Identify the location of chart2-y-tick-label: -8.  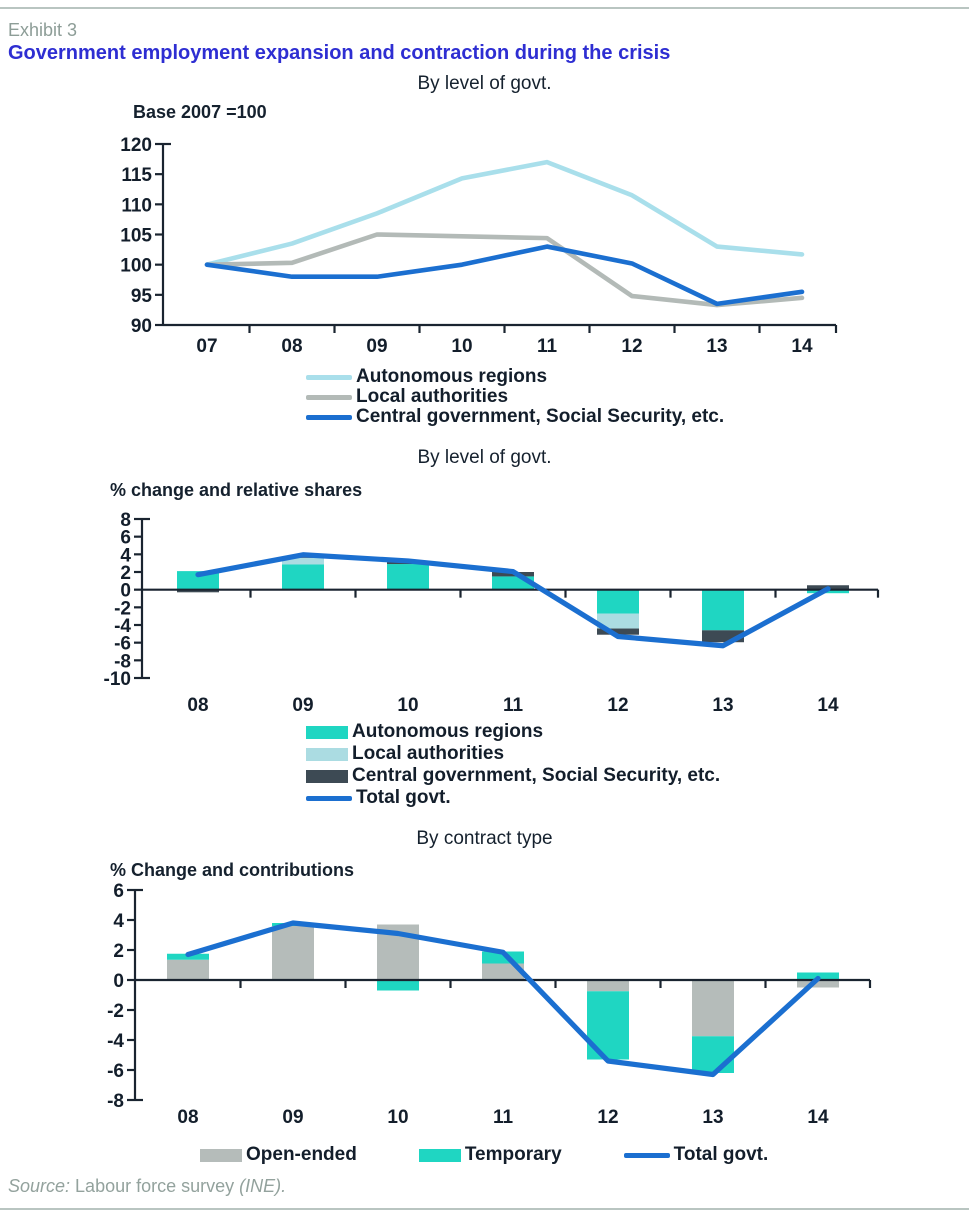
(122, 661).